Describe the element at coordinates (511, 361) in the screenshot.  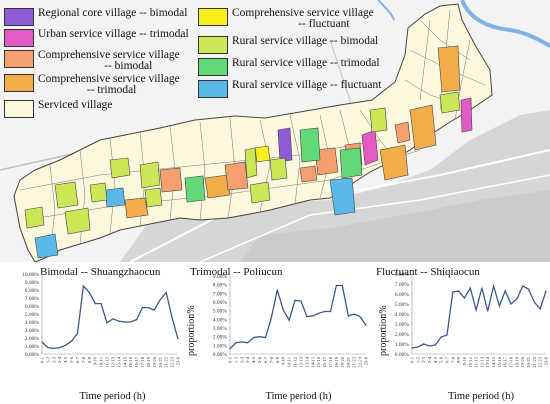
I see `x-tick-label: 17-18` at that location.